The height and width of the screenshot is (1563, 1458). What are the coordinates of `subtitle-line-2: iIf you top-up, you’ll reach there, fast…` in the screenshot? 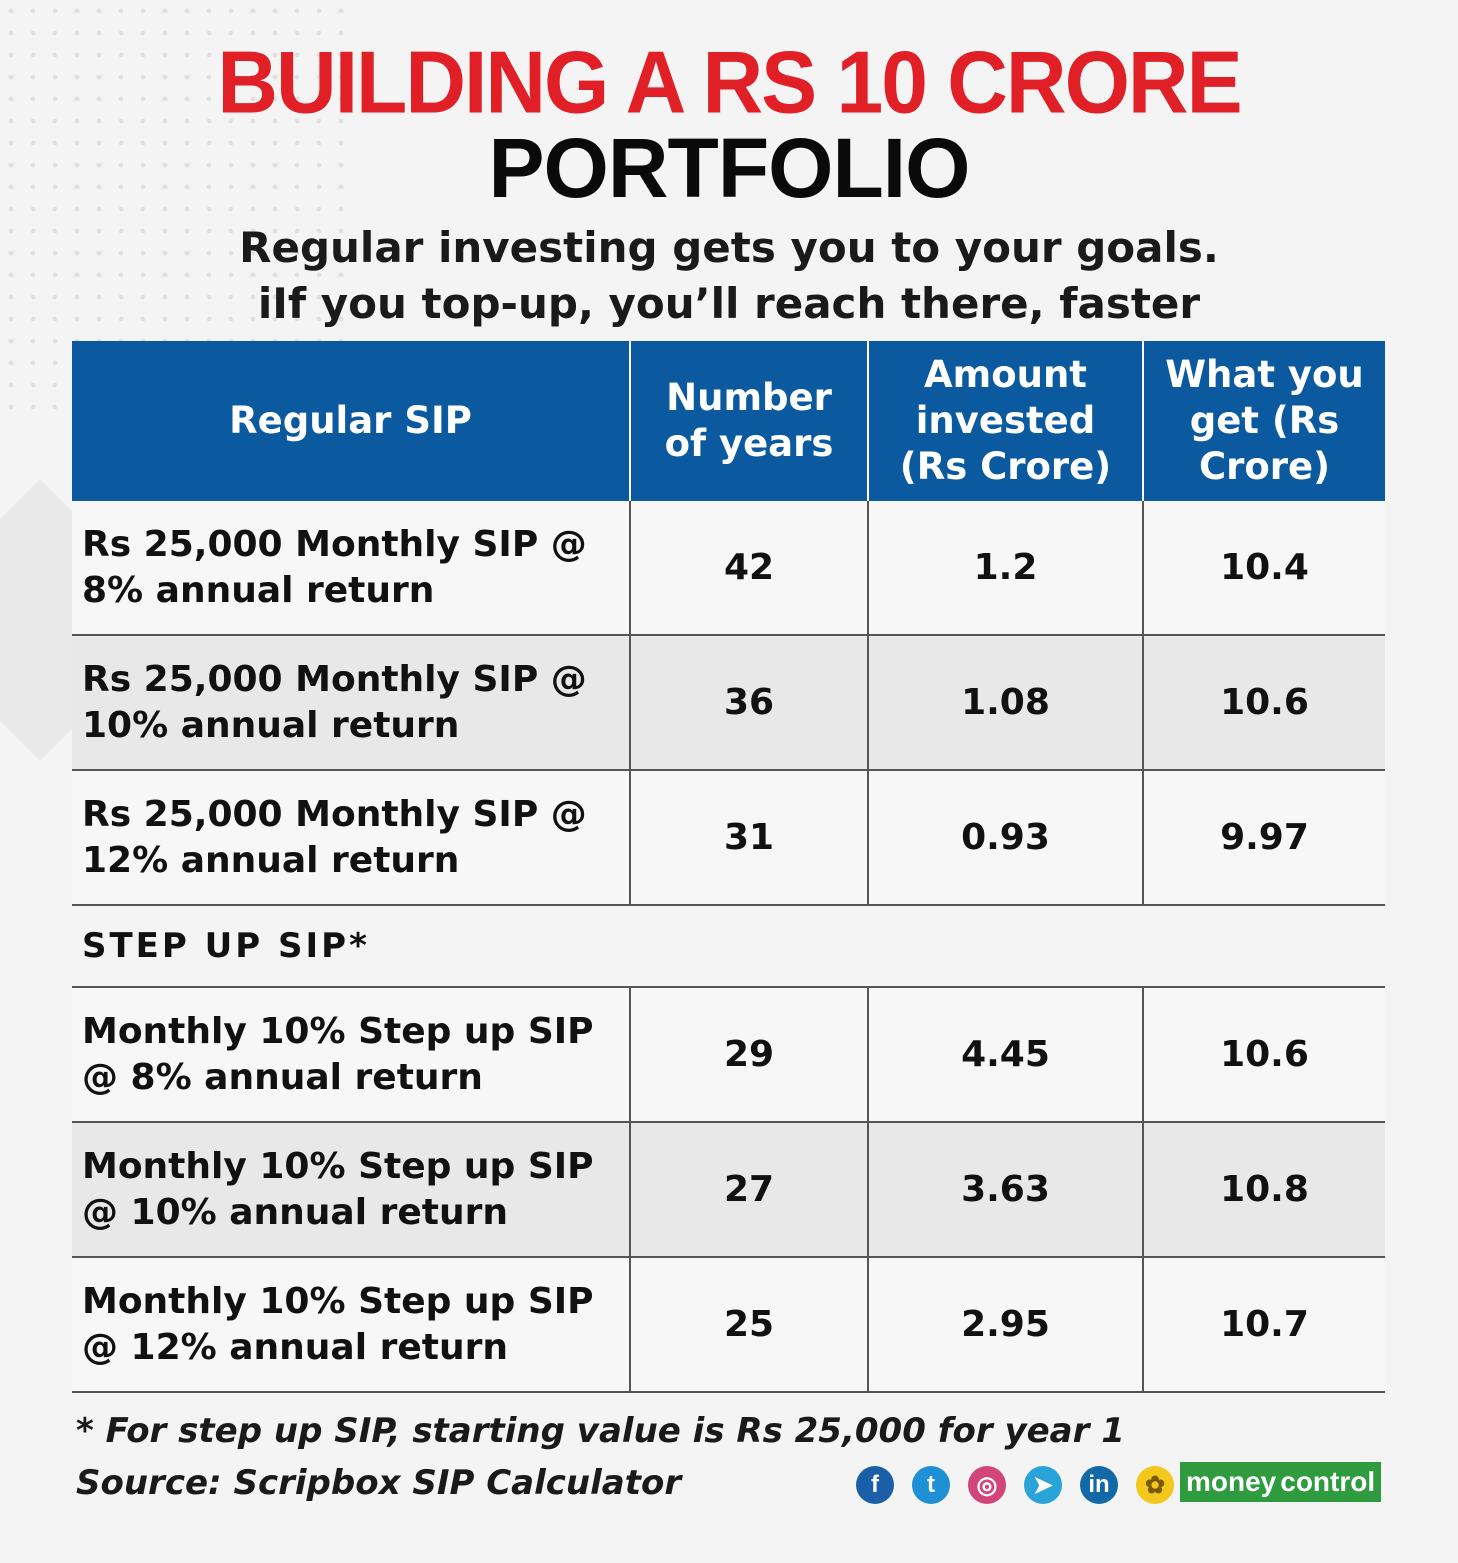 It's located at (729, 303).